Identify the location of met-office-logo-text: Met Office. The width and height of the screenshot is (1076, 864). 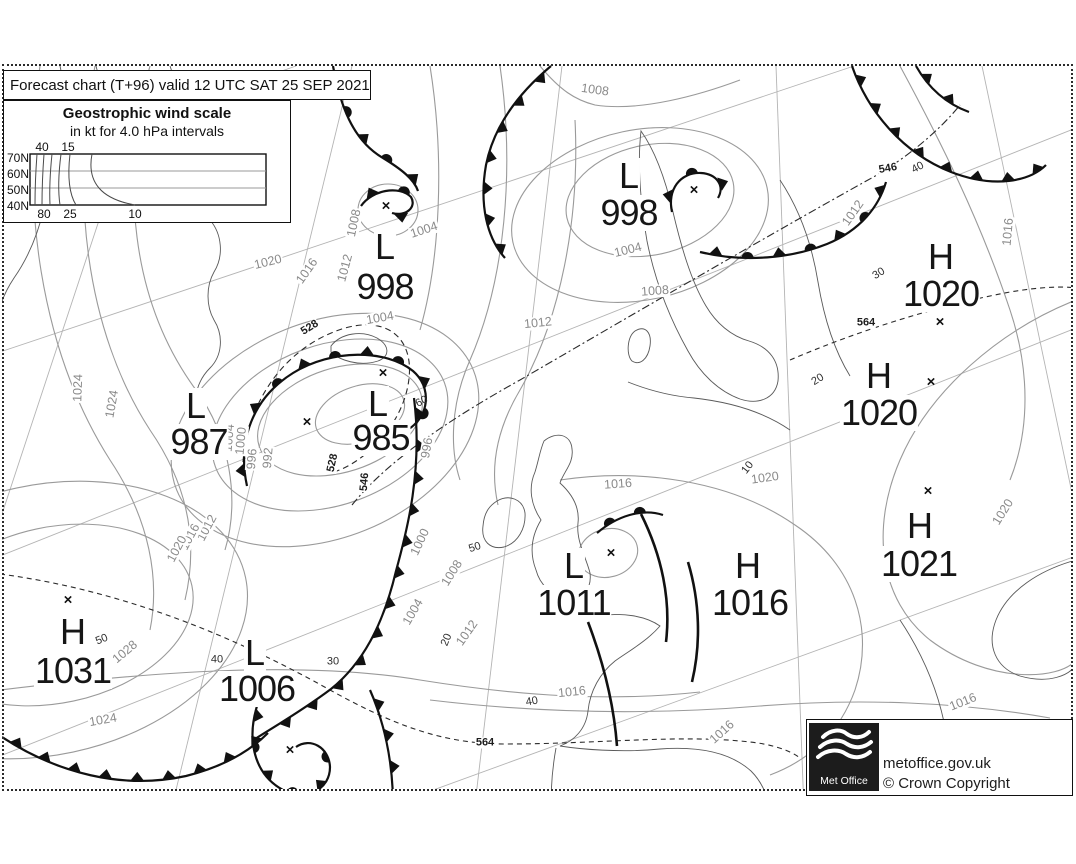
(844, 781).